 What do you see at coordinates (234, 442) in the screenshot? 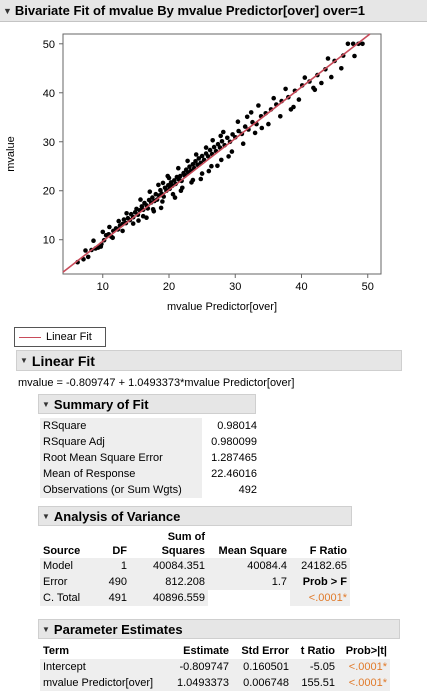
I see `stat-value: 0.980099` at bounding box center [234, 442].